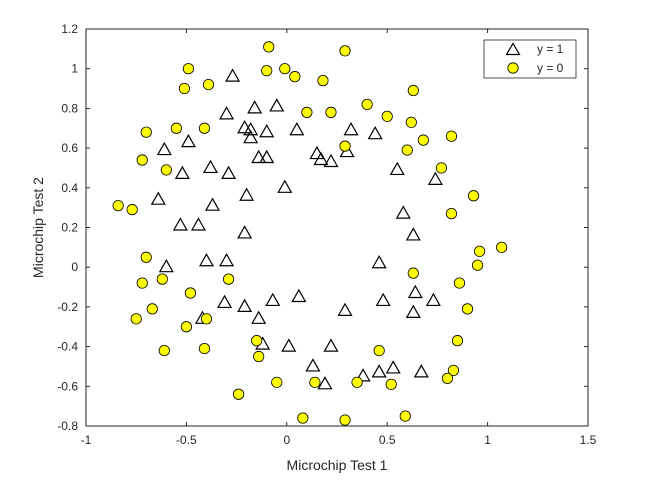 The width and height of the screenshot is (646, 494). I want to click on legend-marker-triangle, so click(513, 49).